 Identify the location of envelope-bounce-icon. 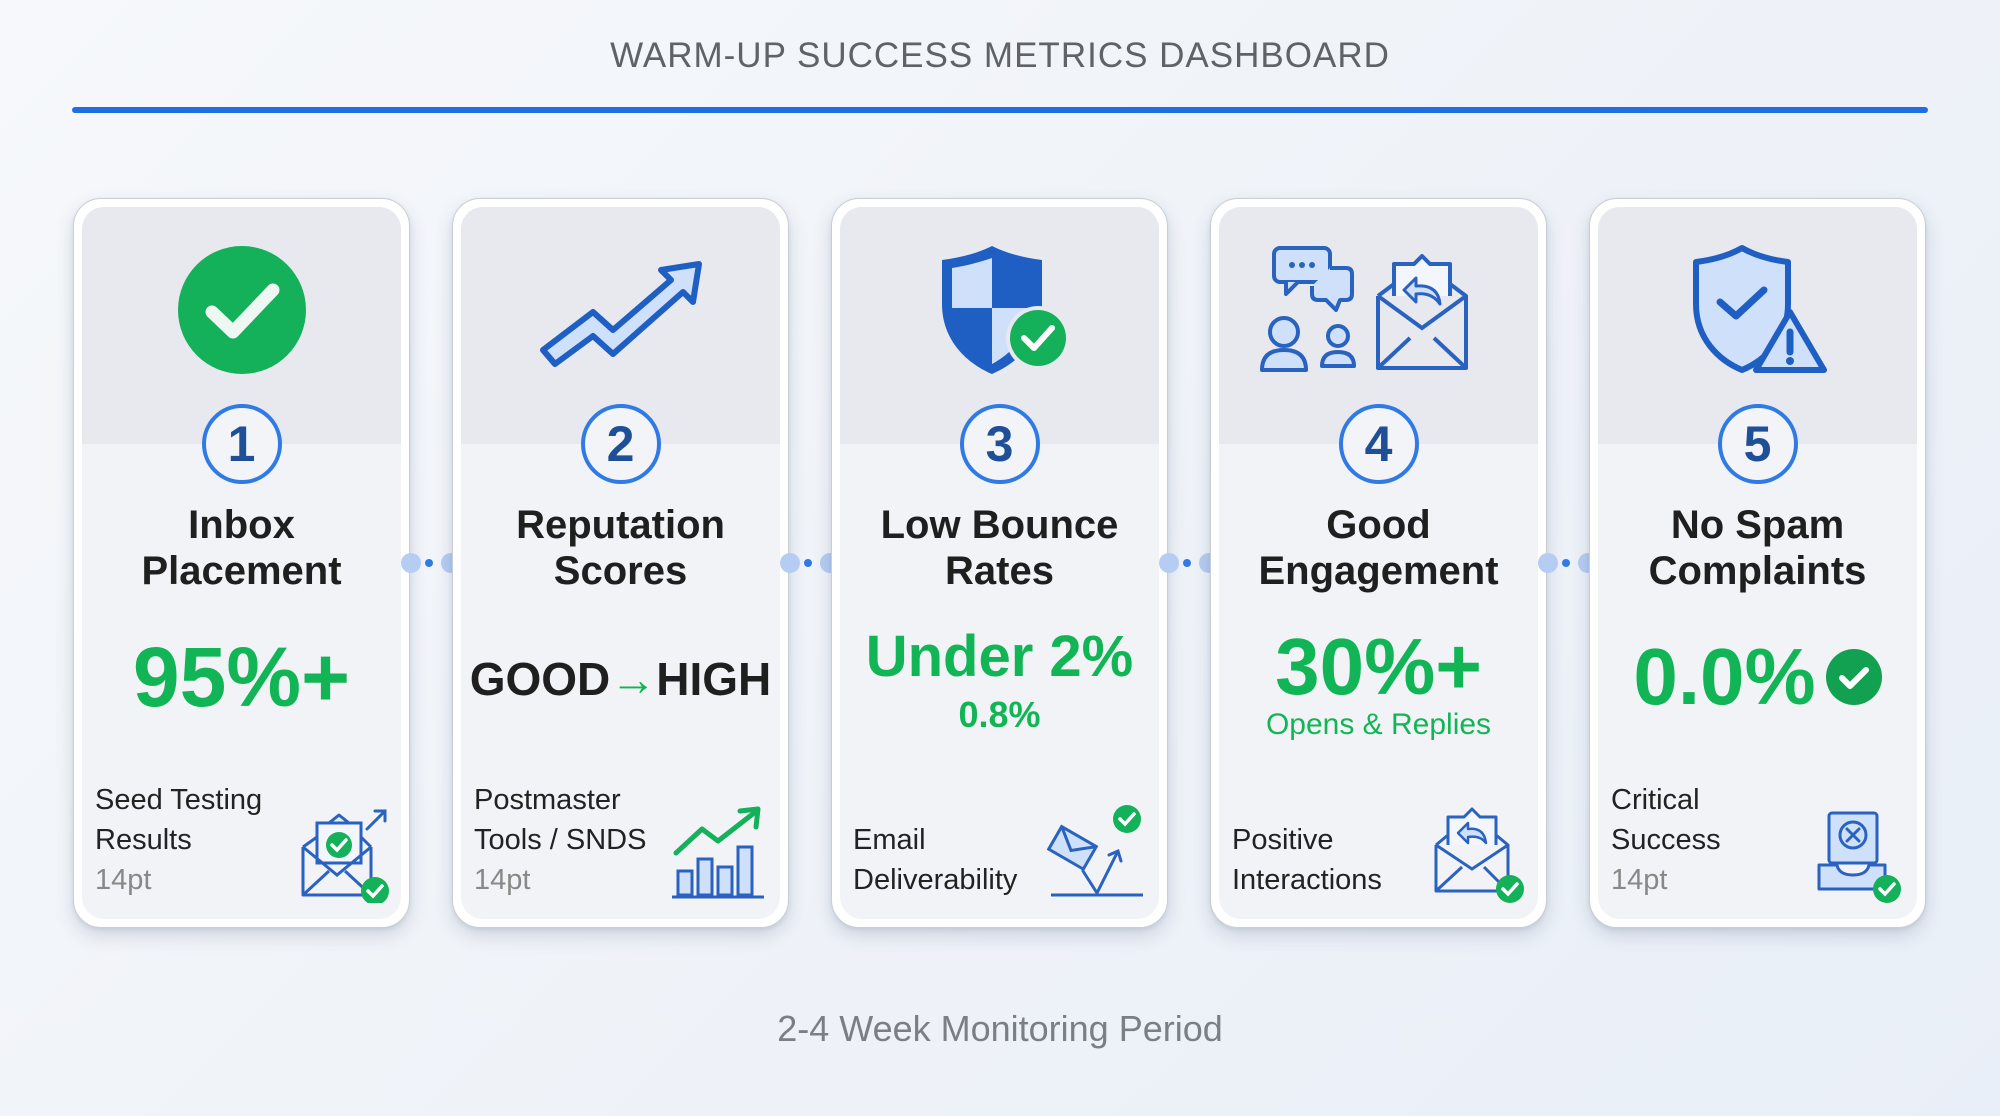
(1096, 853).